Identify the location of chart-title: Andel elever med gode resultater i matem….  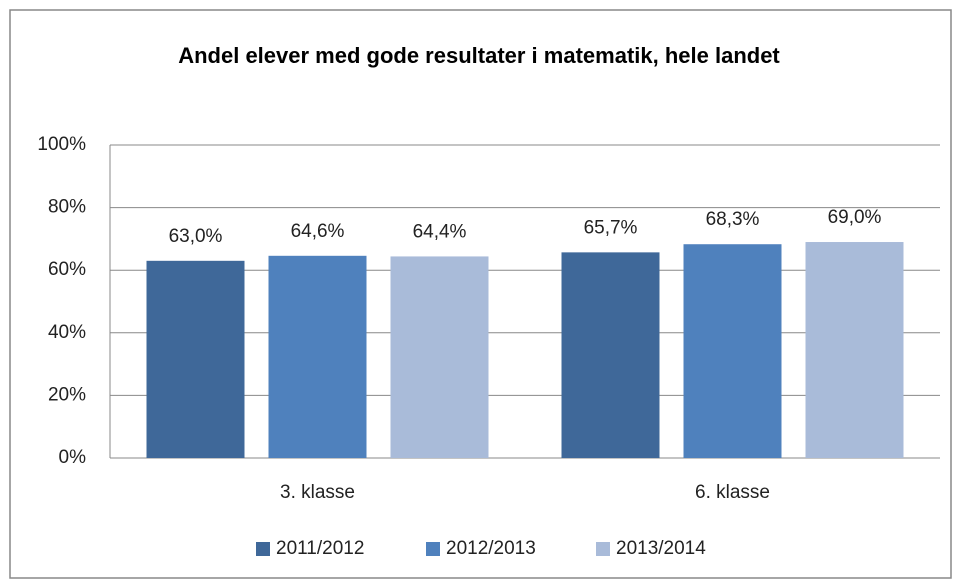
(479, 55).